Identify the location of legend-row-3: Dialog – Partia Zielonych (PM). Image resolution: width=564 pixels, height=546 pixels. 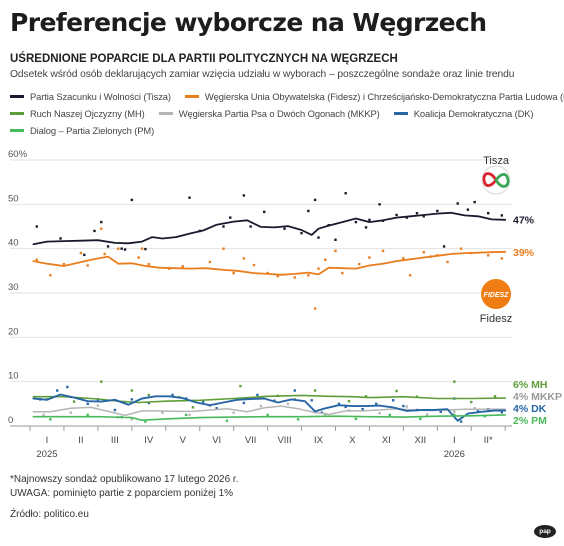
(284, 130).